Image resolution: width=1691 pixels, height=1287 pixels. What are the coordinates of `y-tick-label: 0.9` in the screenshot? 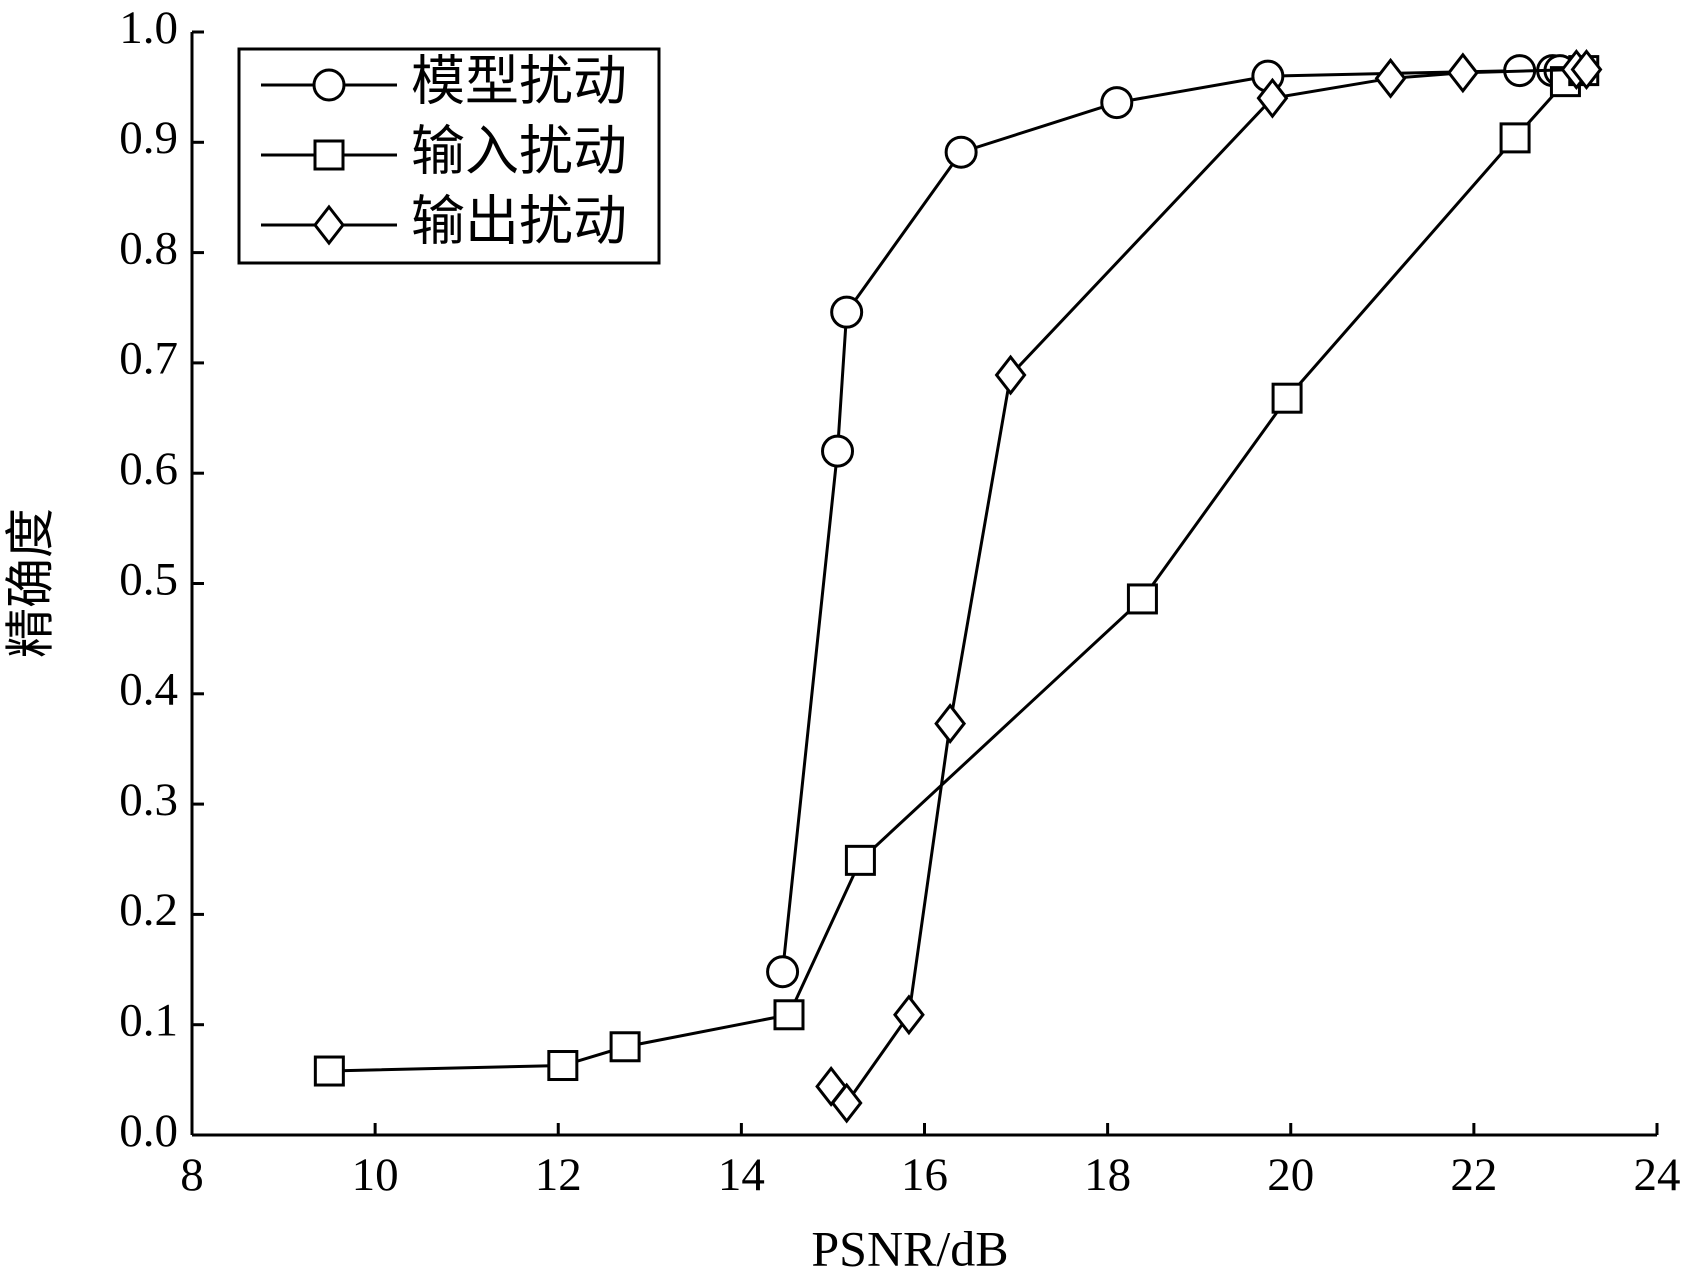 It's located at (148, 138).